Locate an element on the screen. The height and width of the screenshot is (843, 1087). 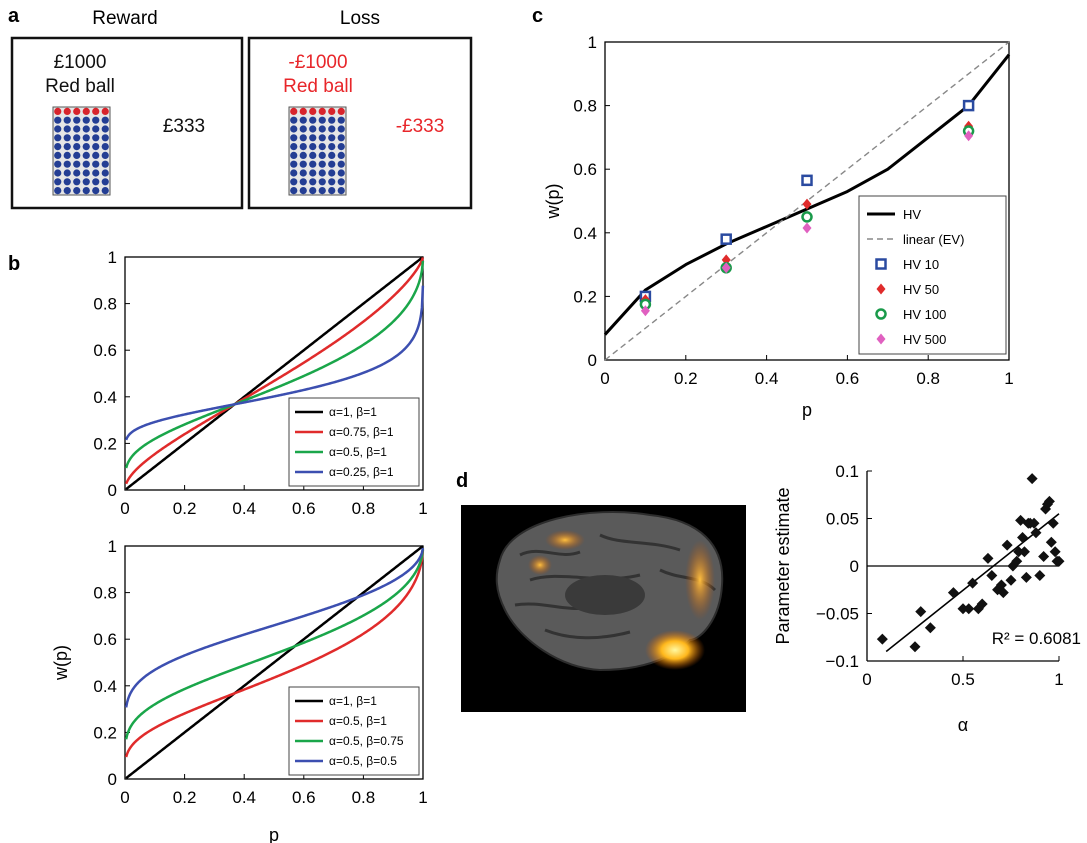
reward-amount-side: £333 is located at coordinates (184, 126).